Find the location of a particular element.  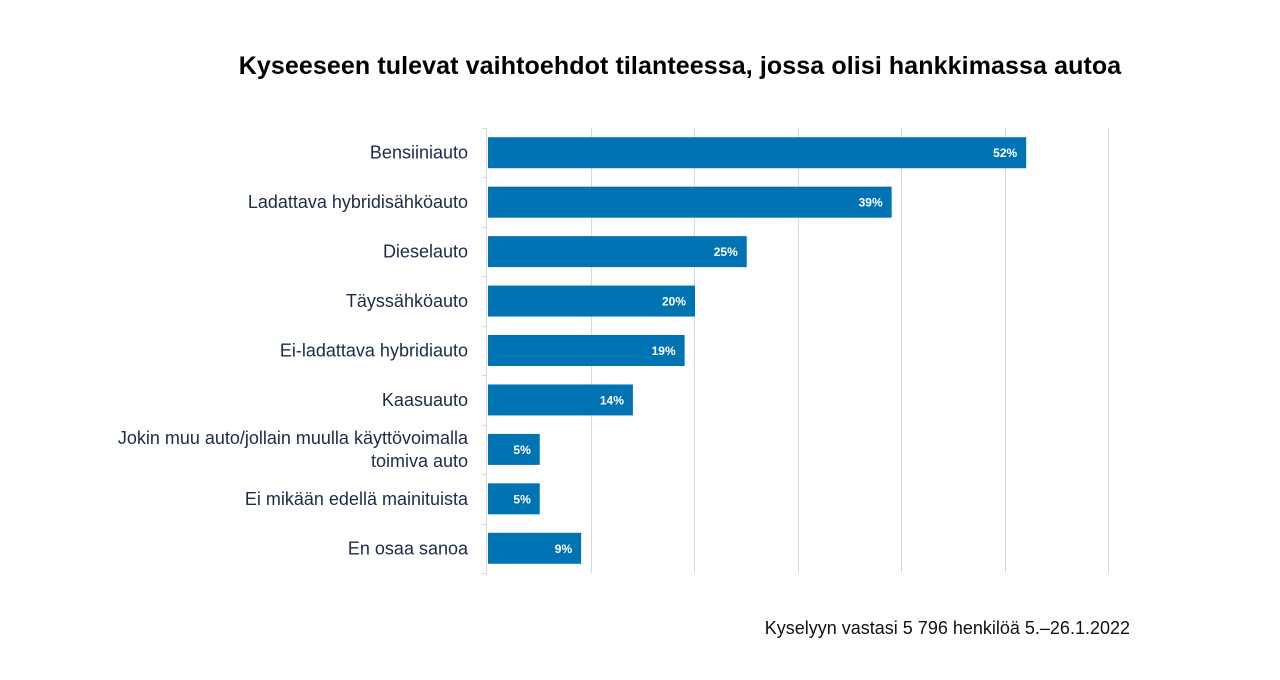

category-label: toimiva auto is located at coordinates (419, 461).